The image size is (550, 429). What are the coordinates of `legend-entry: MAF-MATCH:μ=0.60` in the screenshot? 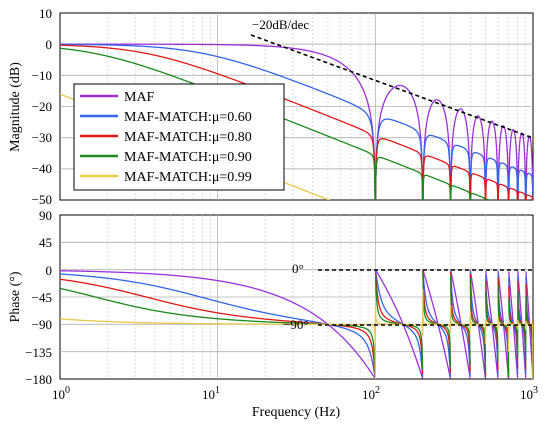 It's located at (188, 117).